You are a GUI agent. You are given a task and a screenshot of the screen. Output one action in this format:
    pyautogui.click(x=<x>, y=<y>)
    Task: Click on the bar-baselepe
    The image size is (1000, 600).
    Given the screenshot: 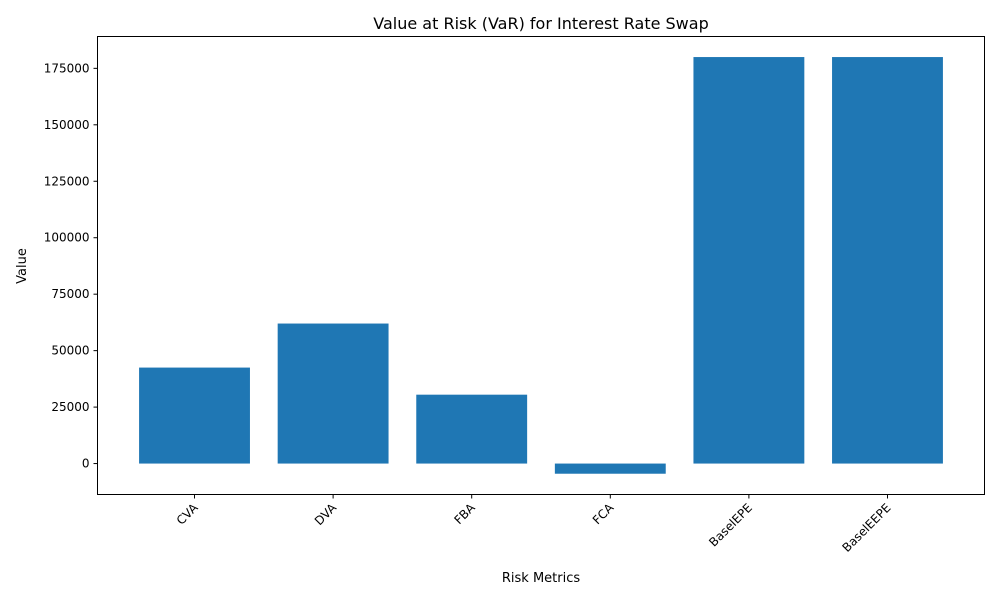 What is the action you would take?
    pyautogui.click(x=749, y=260)
    